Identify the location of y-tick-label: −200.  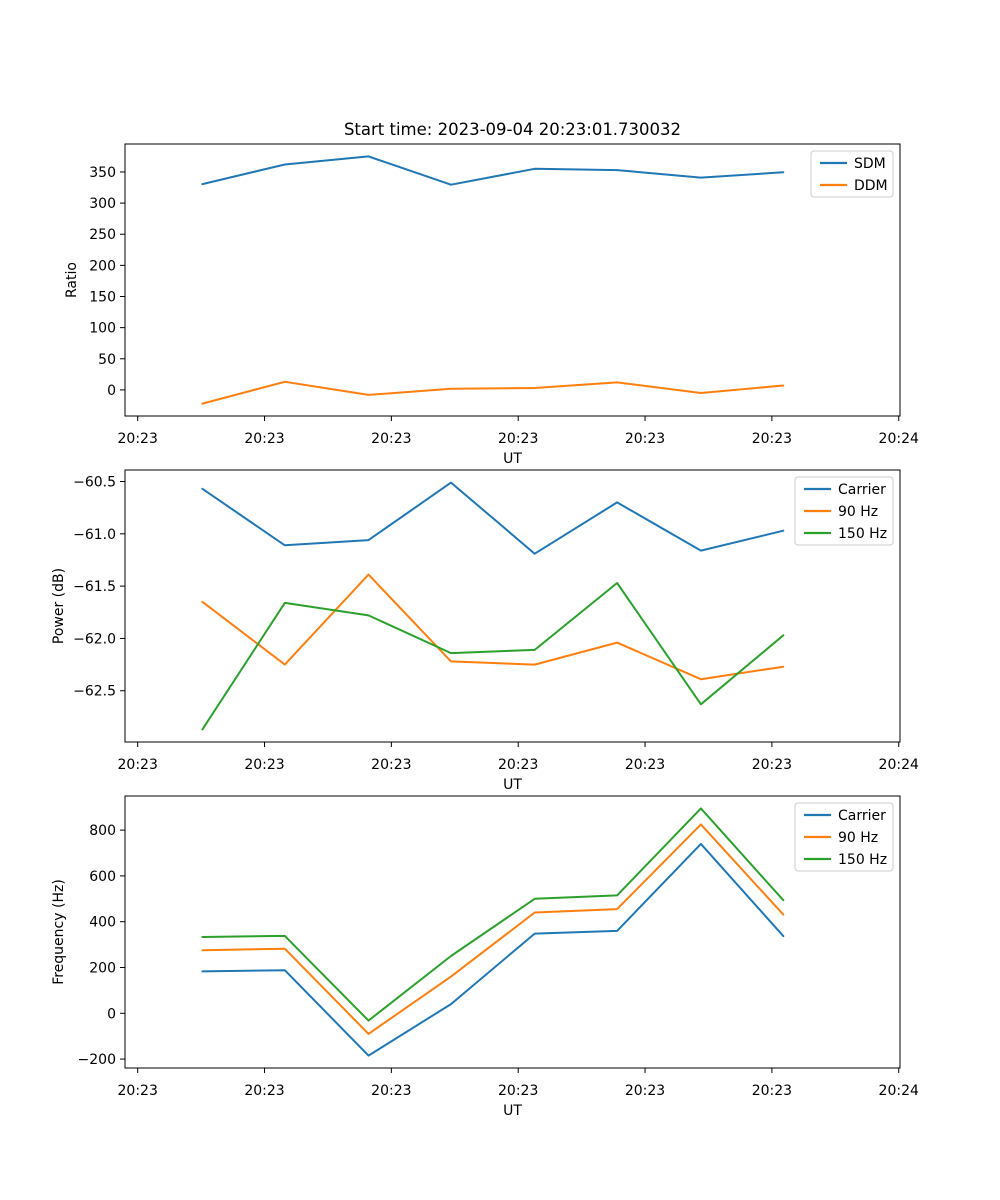
(97, 1060).